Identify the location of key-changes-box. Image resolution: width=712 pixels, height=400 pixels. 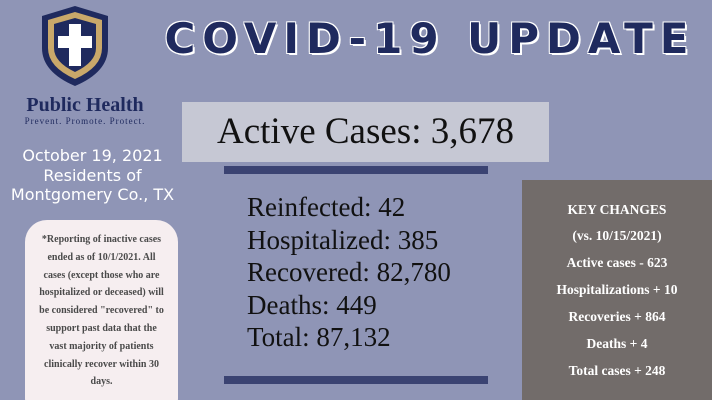
(617, 290).